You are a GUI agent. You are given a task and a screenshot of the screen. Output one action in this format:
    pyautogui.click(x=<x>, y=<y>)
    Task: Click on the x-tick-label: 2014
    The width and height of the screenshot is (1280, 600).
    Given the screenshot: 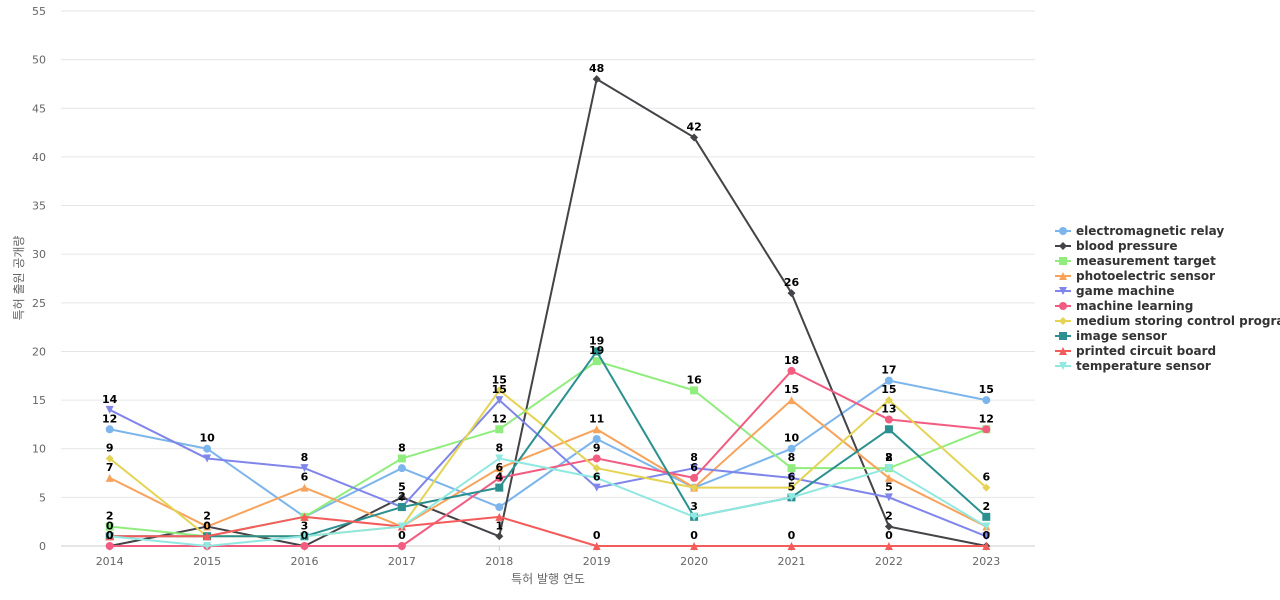 What is the action you would take?
    pyautogui.click(x=110, y=561)
    